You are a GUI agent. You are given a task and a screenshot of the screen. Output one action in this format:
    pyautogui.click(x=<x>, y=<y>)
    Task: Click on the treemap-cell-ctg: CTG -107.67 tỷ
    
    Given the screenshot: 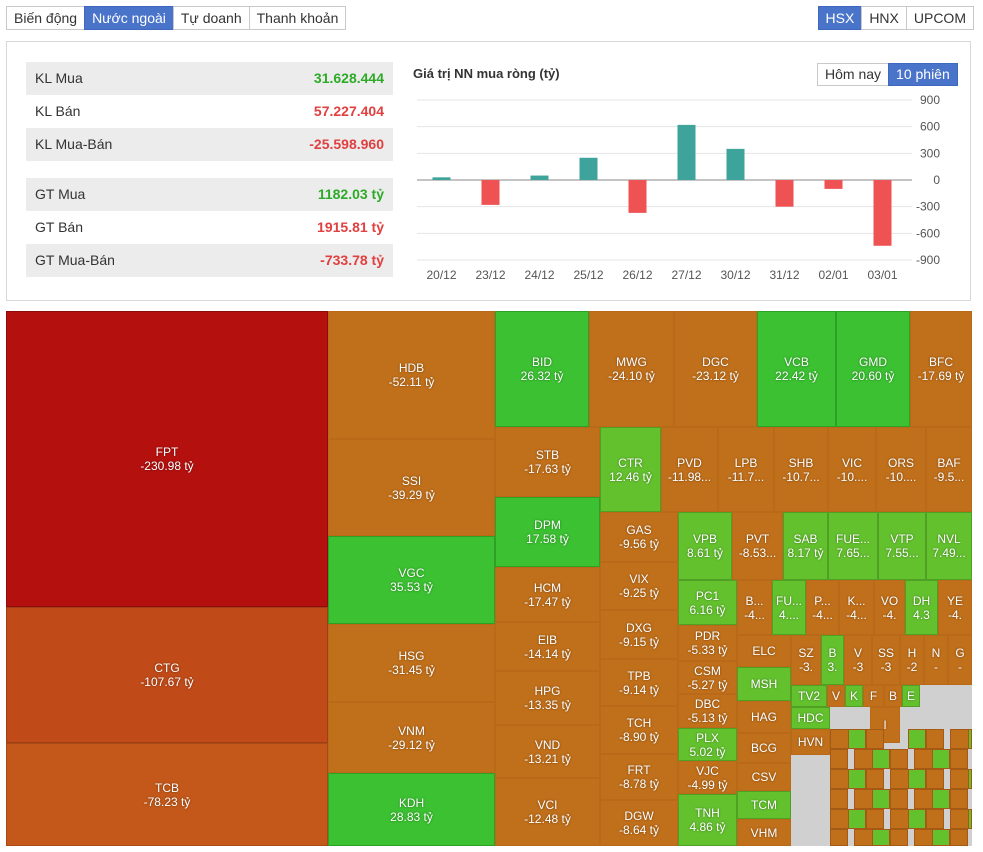 What is the action you would take?
    pyautogui.click(x=167, y=675)
    